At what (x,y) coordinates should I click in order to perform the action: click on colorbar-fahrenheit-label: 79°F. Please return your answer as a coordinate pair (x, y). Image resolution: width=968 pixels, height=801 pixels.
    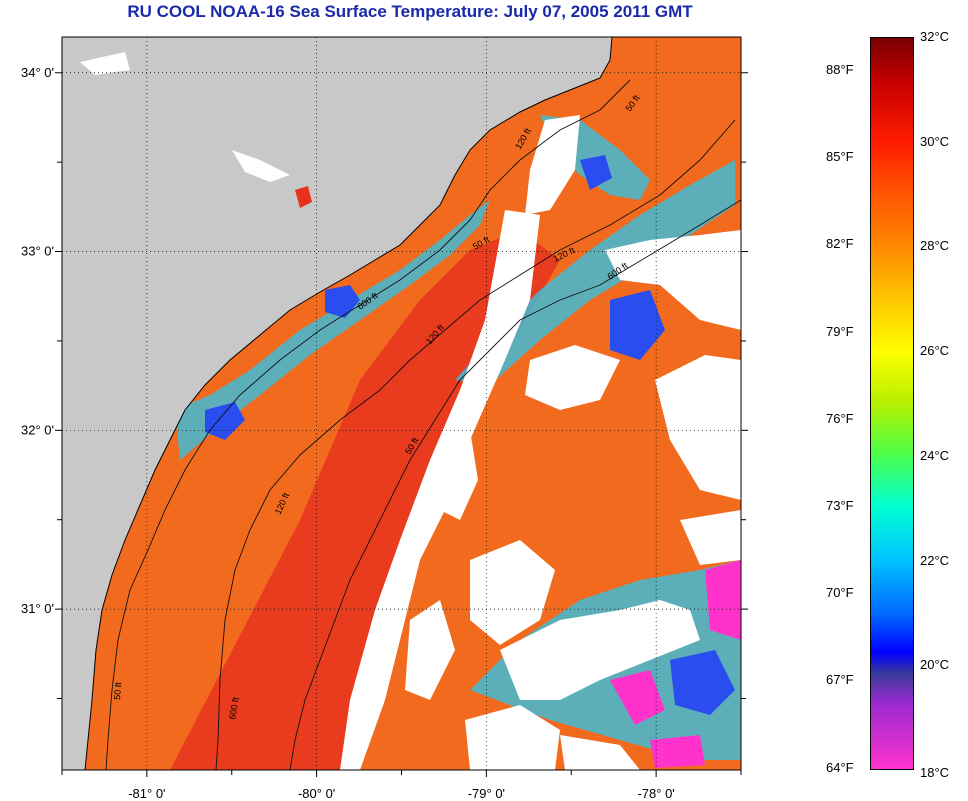
    Looking at the image, I should click on (840, 331).